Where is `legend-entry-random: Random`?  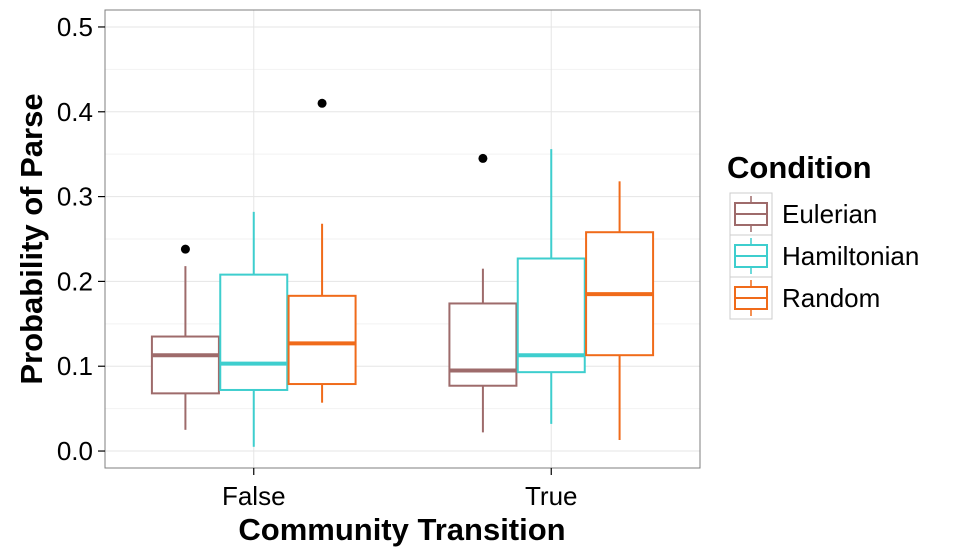
legend-entry-random: Random is located at coordinates (804, 298).